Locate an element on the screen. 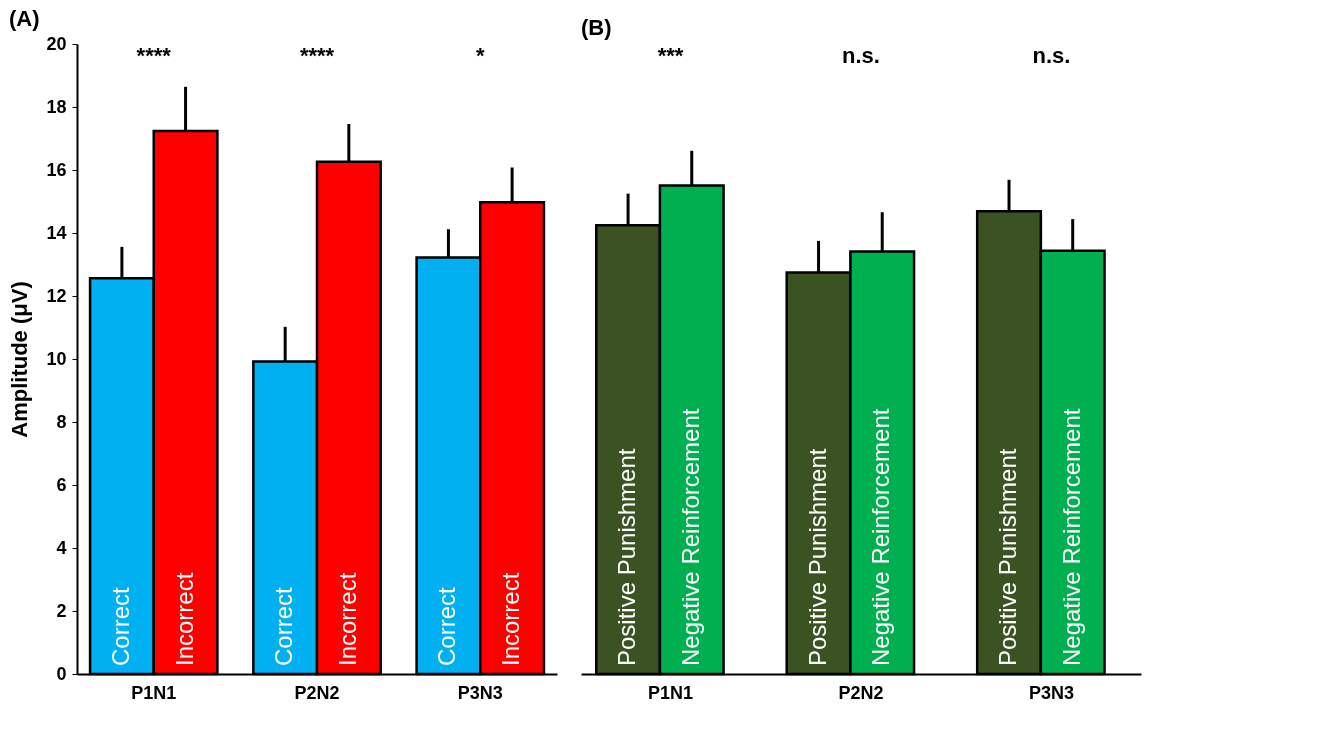 The image size is (1325, 743). y-tick-label: 6 is located at coordinates (61, 484).